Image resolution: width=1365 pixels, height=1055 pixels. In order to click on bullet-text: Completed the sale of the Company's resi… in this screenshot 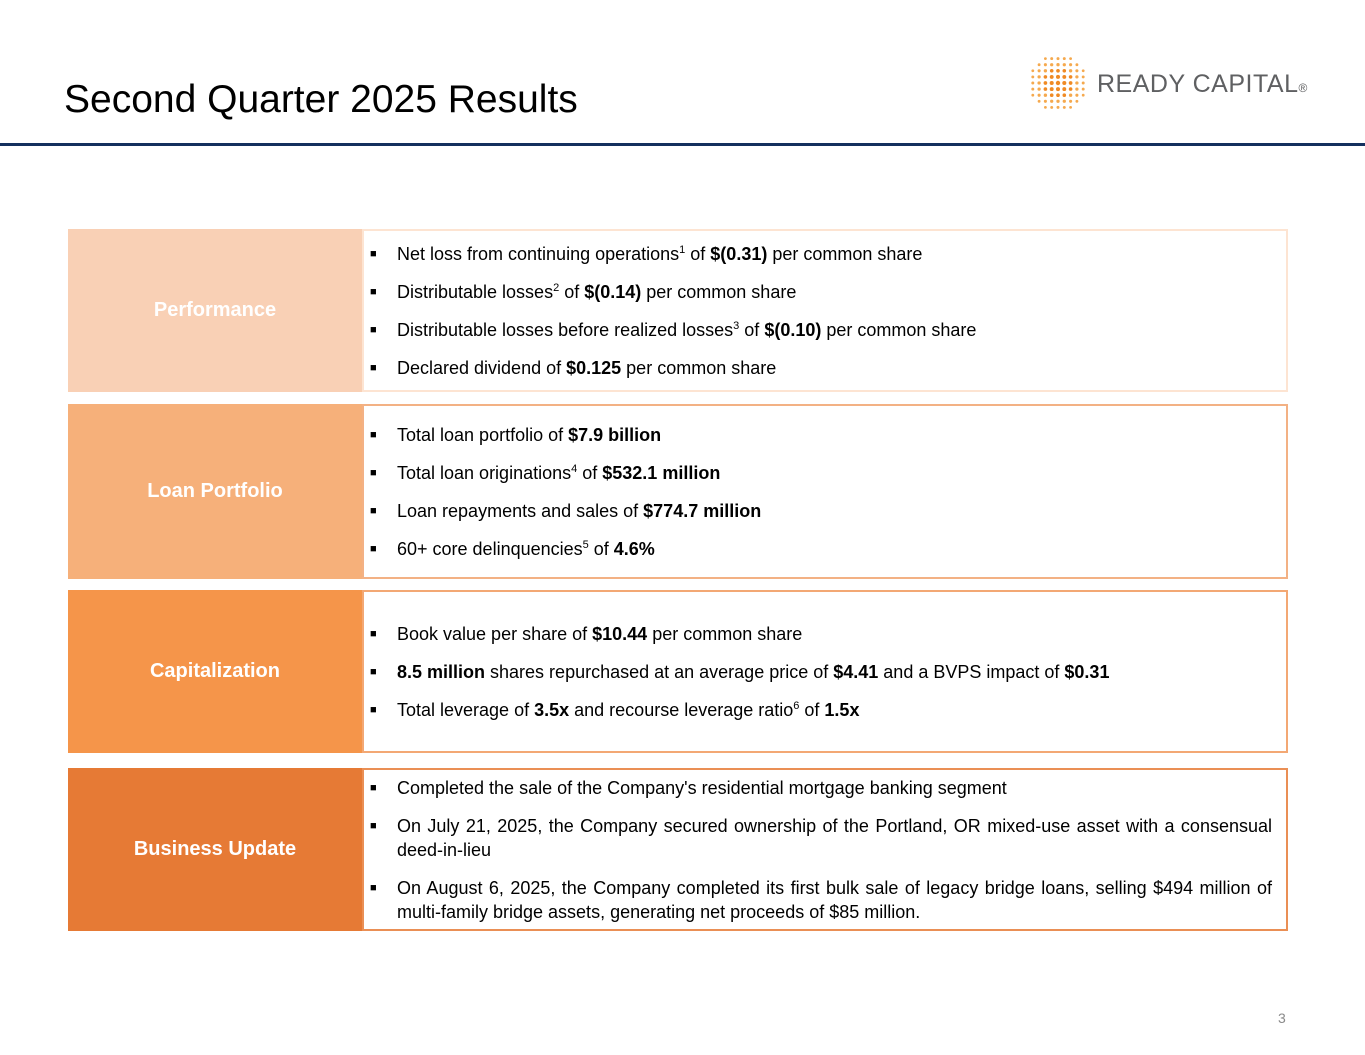, I will do `click(702, 787)`.